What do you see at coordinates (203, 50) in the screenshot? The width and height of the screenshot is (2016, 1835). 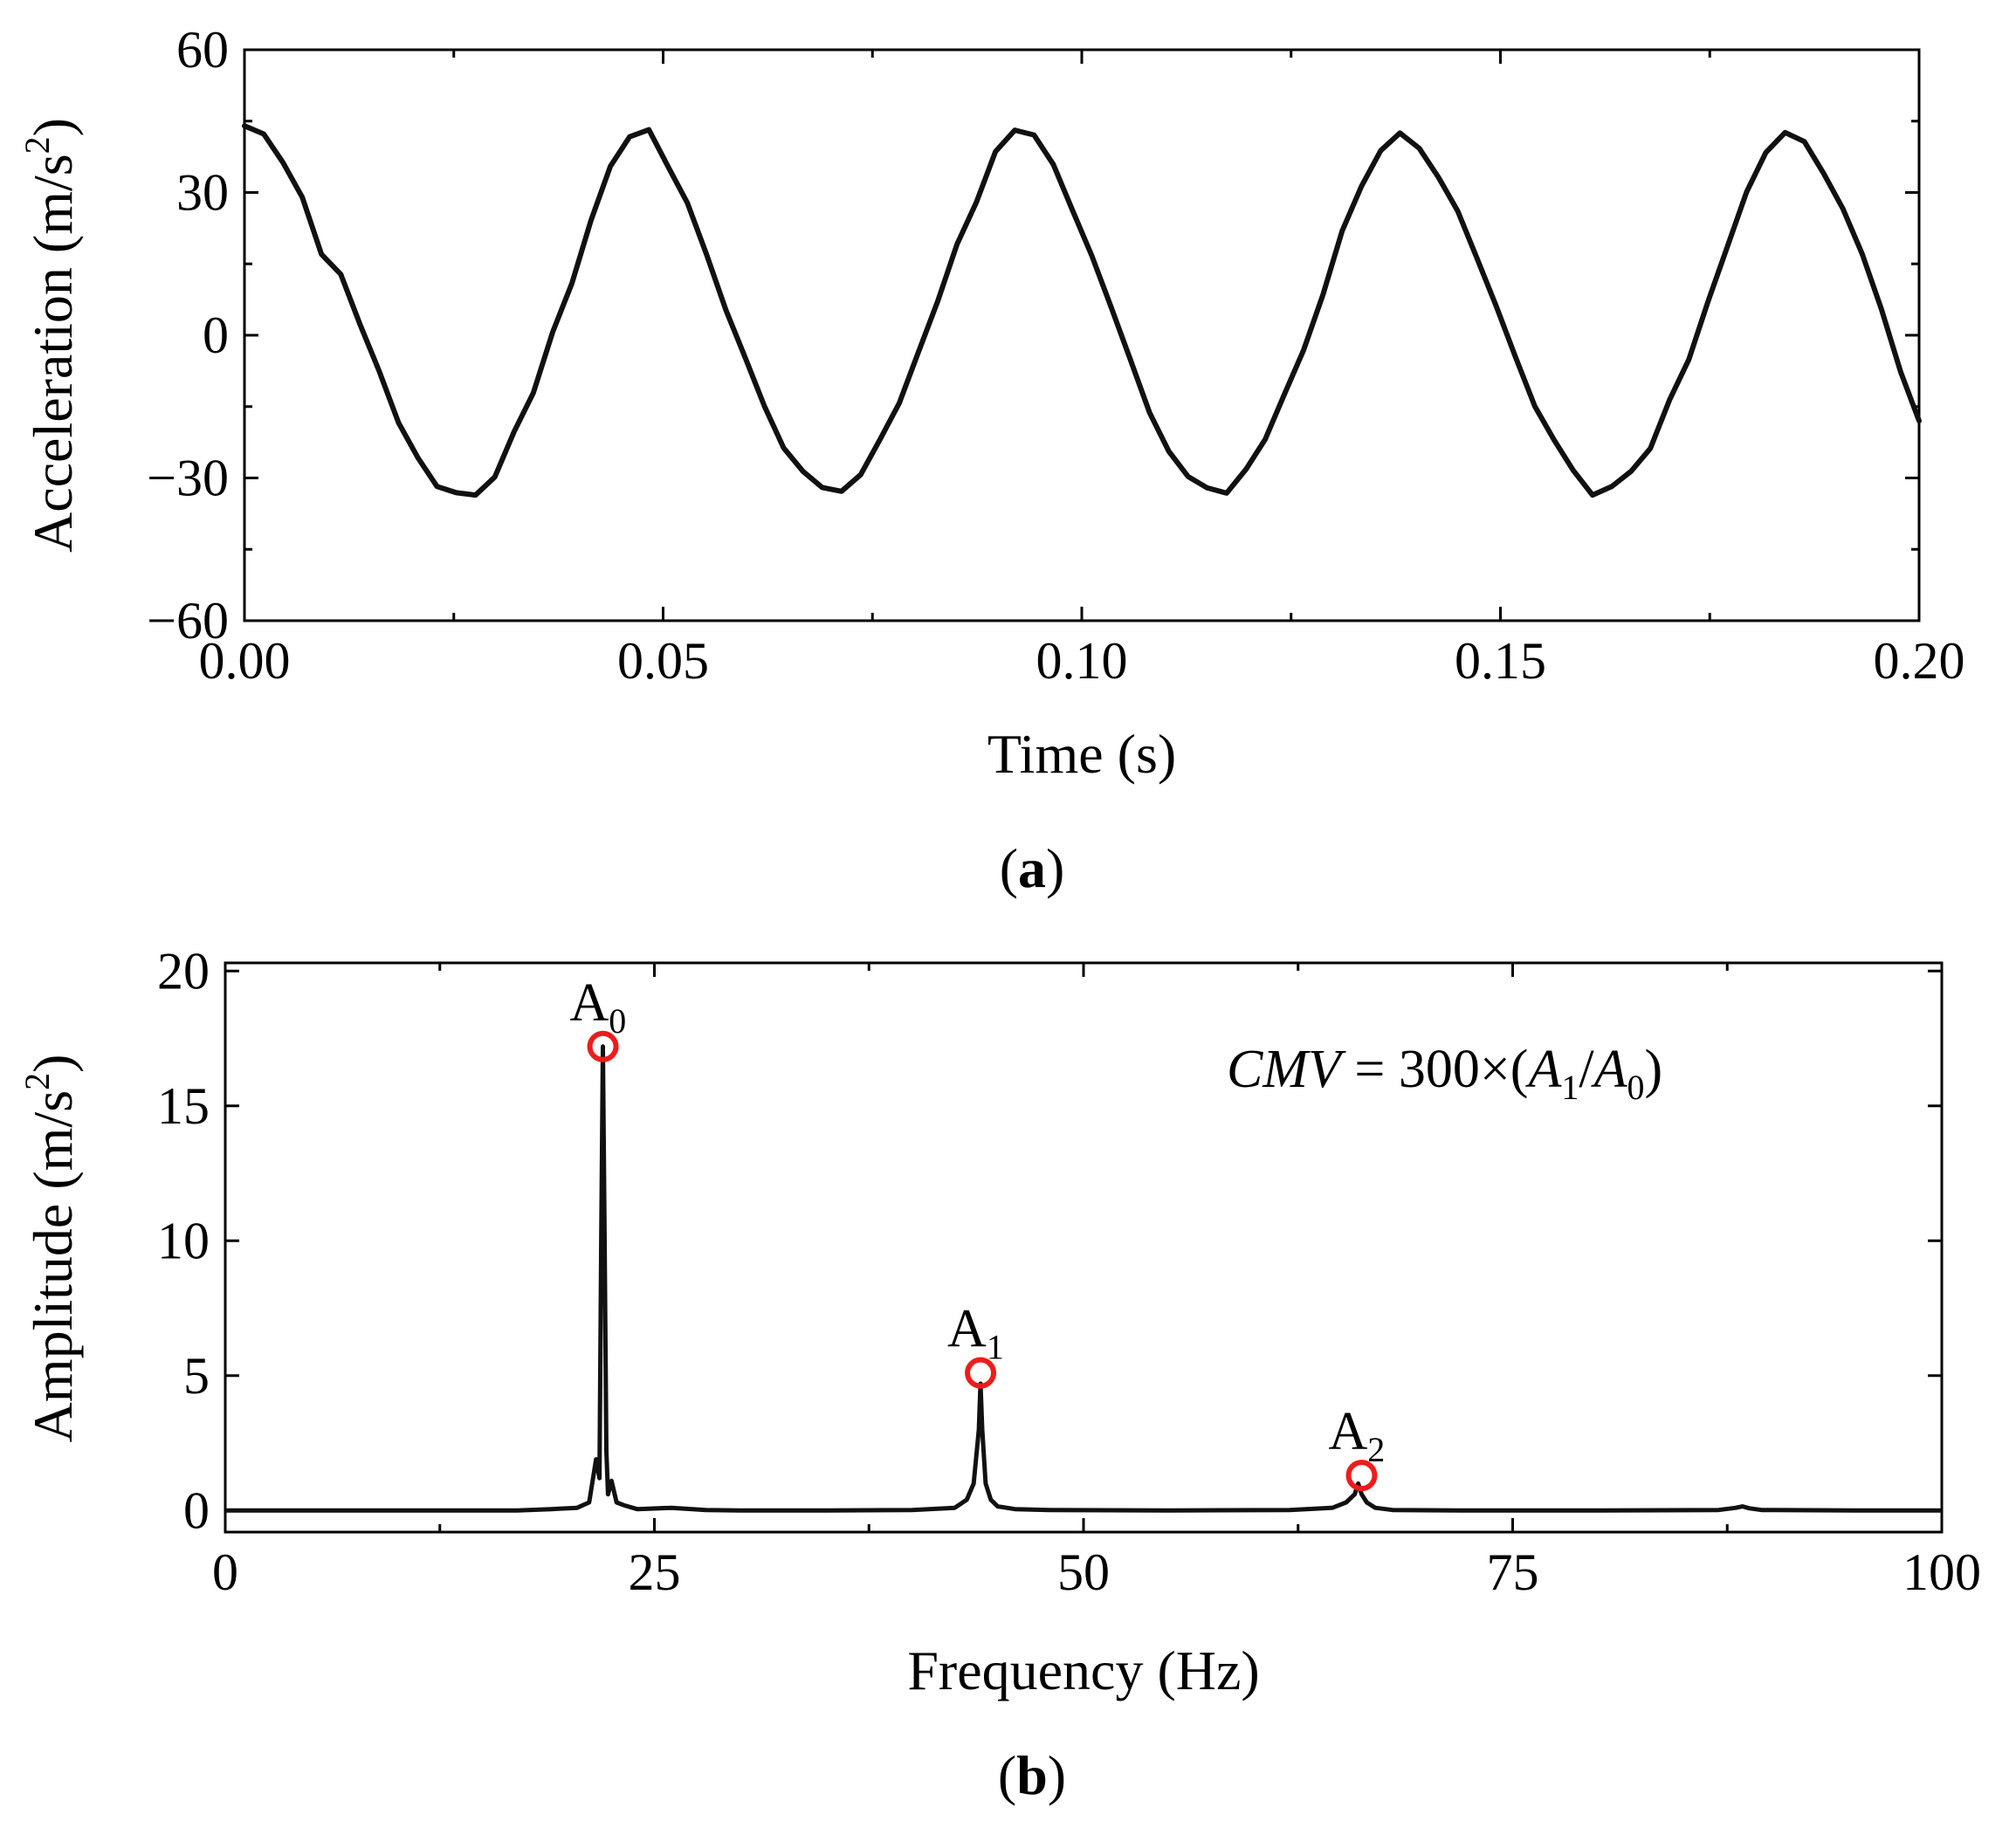 I see `chart-a-y-tick-label: 60` at bounding box center [203, 50].